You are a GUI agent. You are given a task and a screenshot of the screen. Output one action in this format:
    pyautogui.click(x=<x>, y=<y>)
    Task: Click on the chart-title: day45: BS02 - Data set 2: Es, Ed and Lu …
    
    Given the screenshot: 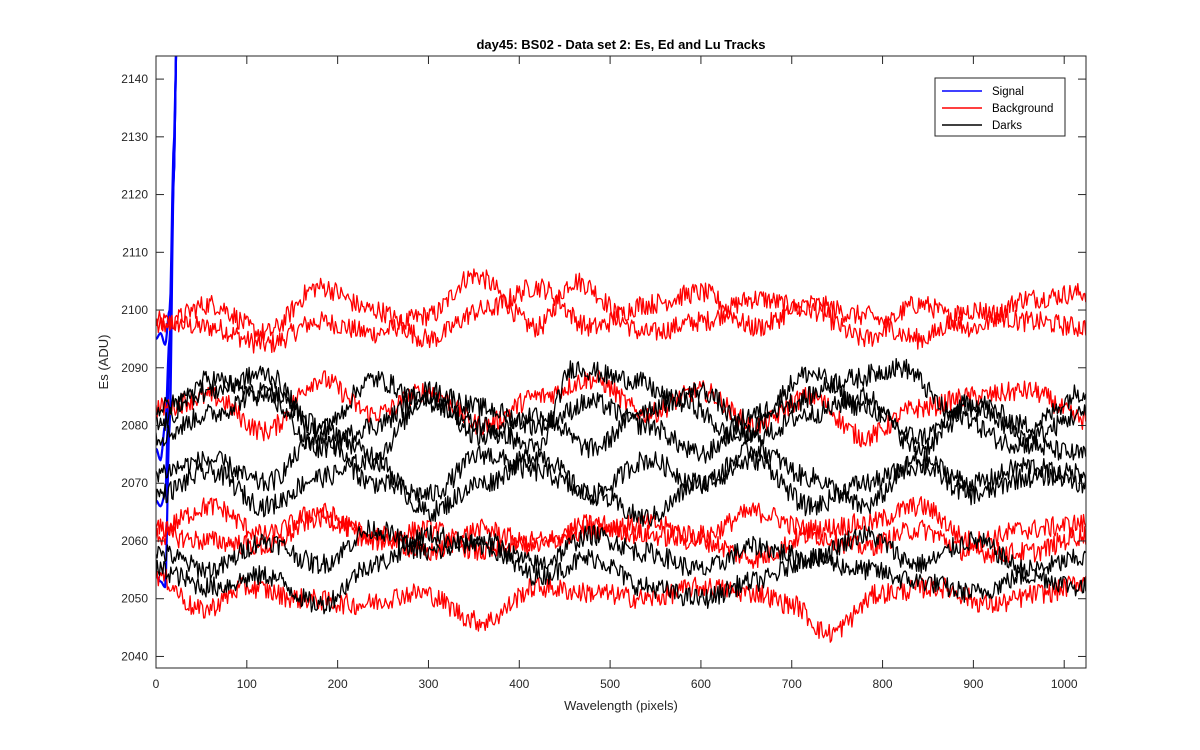 What is the action you would take?
    pyautogui.click(x=620, y=44)
    